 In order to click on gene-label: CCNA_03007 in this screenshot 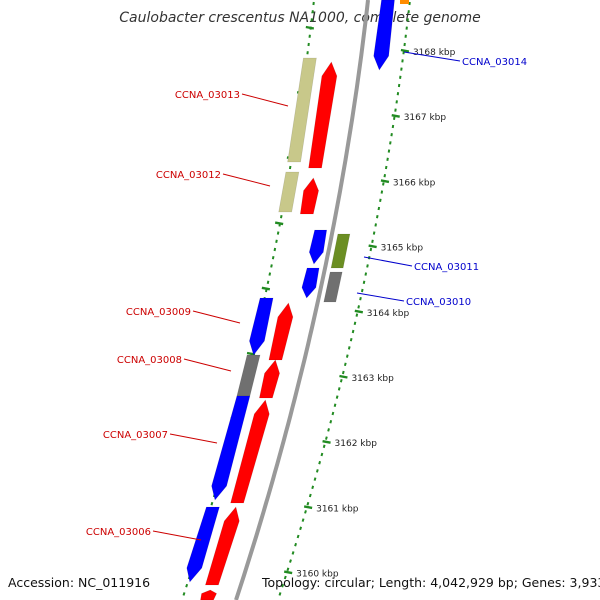, I will do `click(135, 435)`.